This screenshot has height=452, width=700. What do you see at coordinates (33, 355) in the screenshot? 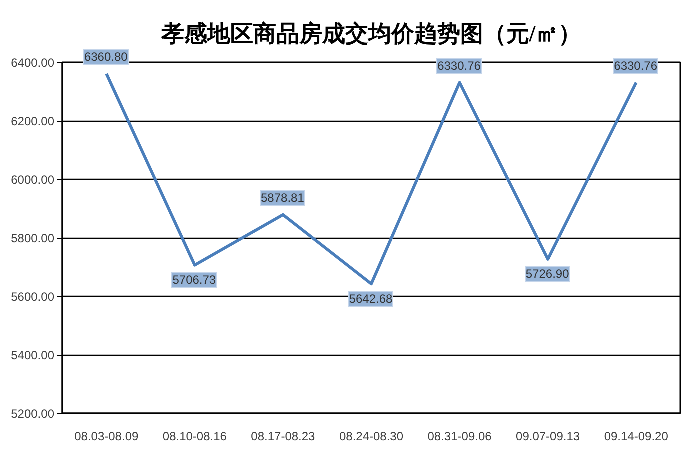
I see `y-tick-label: 5400.00` at bounding box center [33, 355].